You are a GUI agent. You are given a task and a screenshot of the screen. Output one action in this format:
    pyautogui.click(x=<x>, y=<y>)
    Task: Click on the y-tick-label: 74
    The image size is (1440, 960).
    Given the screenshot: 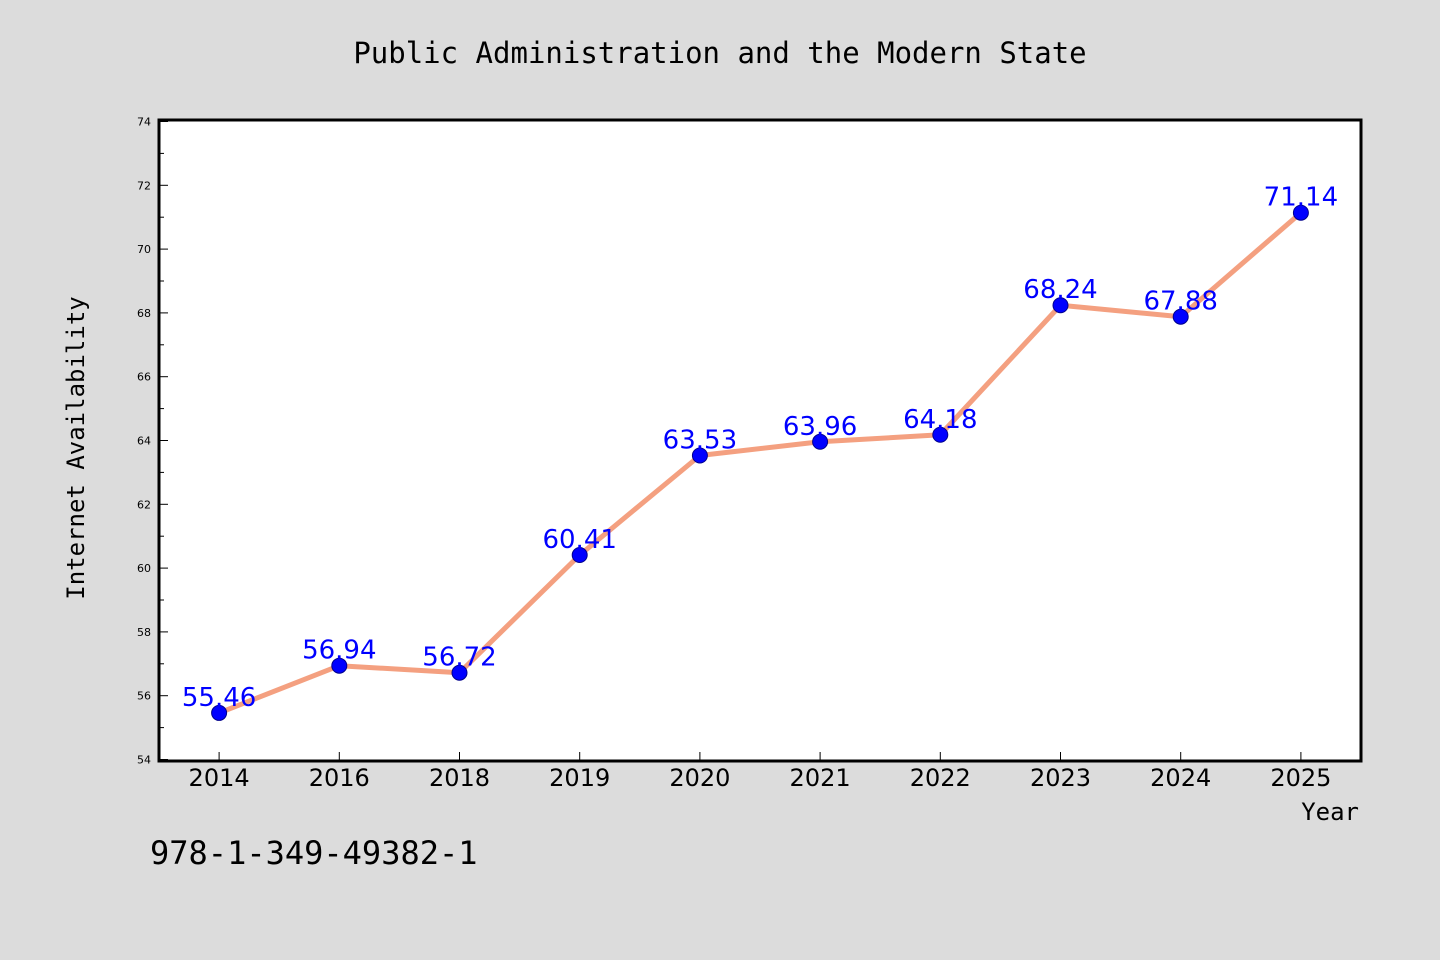 What is the action you would take?
    pyautogui.click(x=144, y=122)
    